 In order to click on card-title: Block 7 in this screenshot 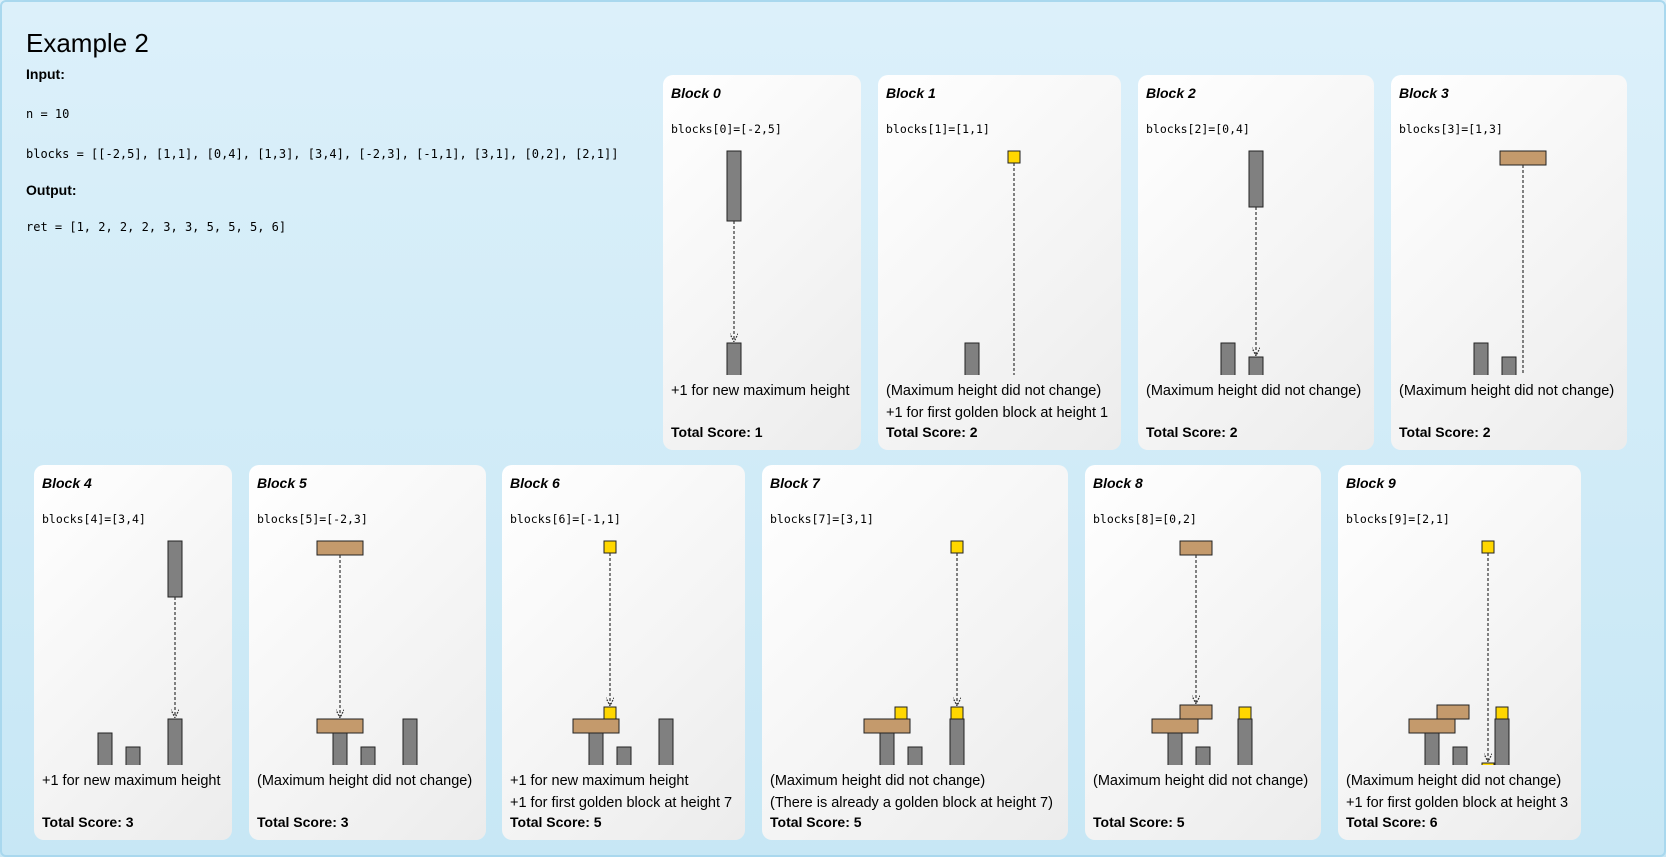, I will do `click(795, 483)`.